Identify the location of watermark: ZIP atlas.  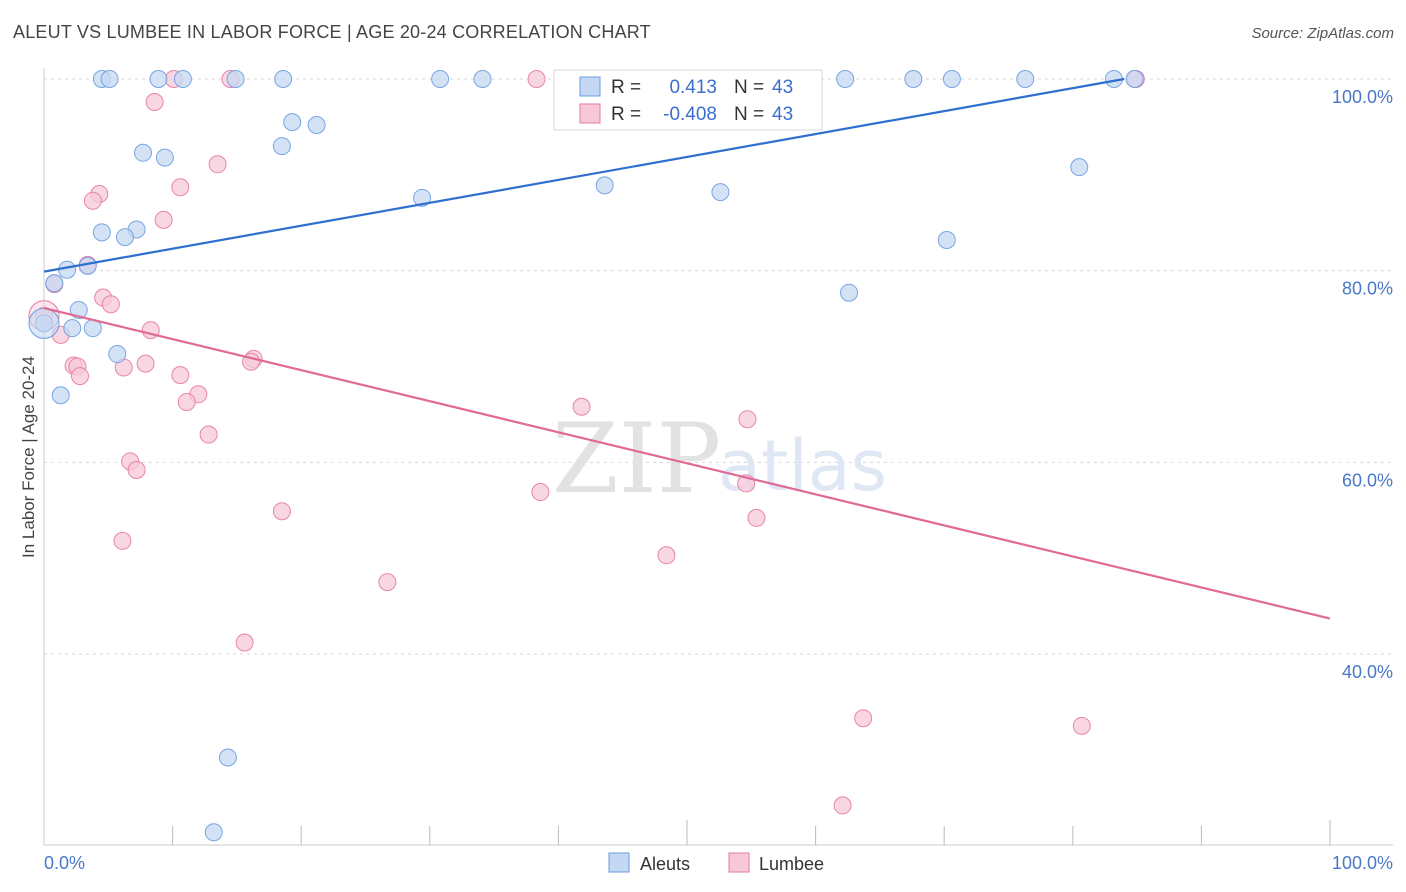
(719, 459).